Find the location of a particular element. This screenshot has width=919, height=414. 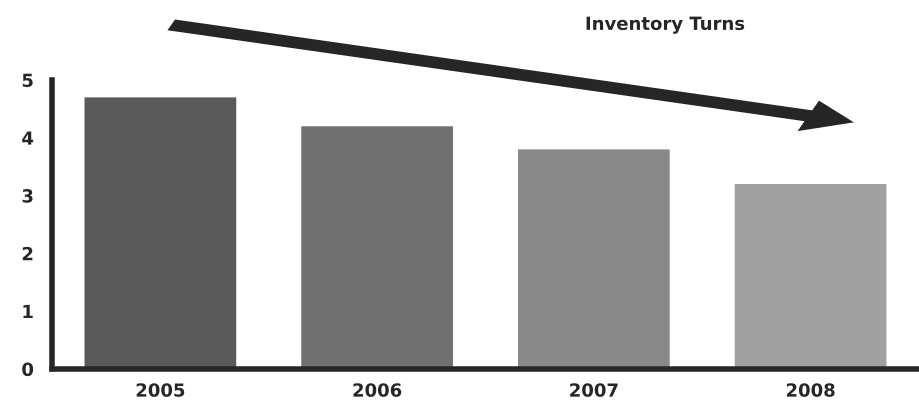

y-tick-label: 4 is located at coordinates (28, 138).